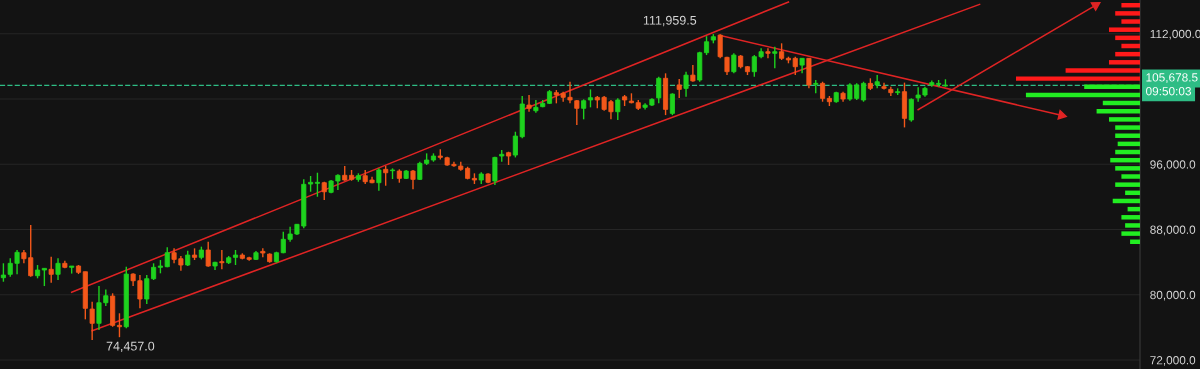  Describe the element at coordinates (1168, 91) in the screenshot. I see `text: 09:50:03` at that location.